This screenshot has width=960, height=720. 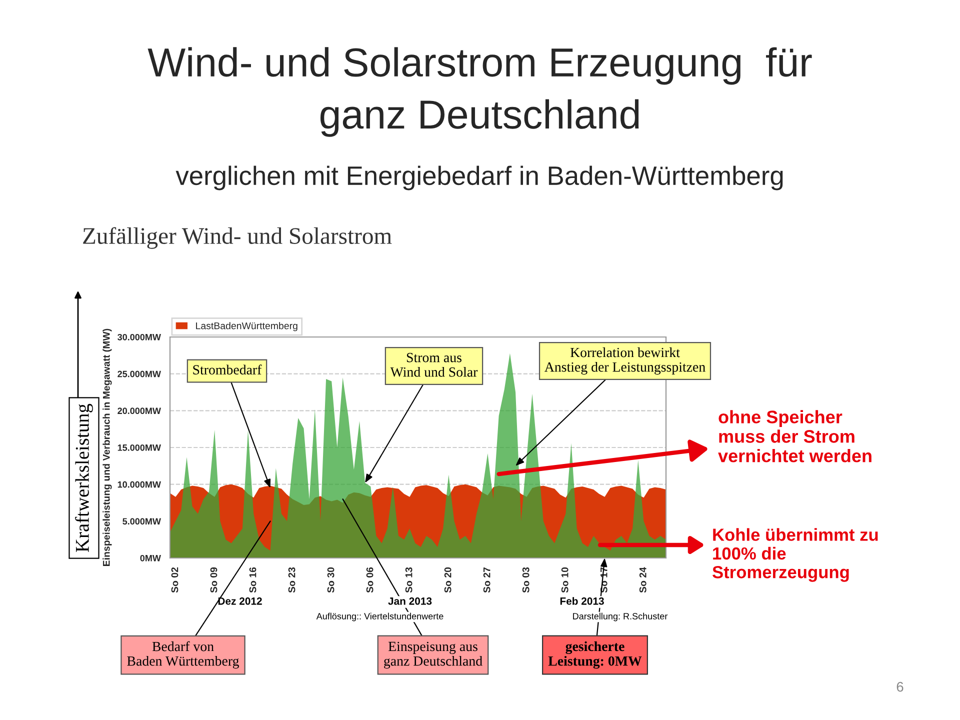 What do you see at coordinates (795, 436) in the screenshot?
I see `annotation: ohne Speicher muss der Strom vernichtet werden` at bounding box center [795, 436].